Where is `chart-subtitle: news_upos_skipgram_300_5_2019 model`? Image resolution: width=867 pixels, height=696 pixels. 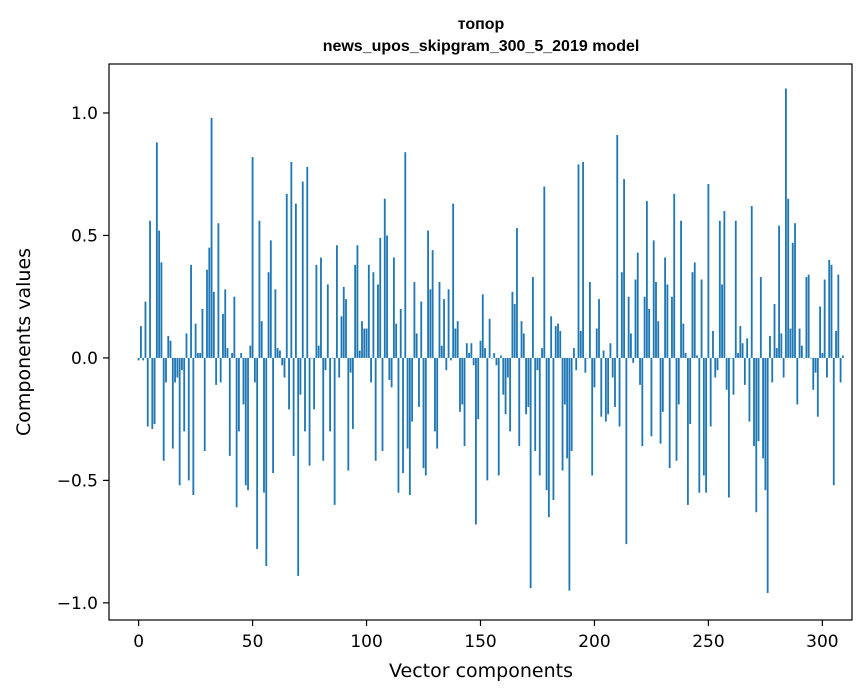 chart-subtitle: news_upos_skipgram_300_5_2019 model is located at coordinates (481, 46).